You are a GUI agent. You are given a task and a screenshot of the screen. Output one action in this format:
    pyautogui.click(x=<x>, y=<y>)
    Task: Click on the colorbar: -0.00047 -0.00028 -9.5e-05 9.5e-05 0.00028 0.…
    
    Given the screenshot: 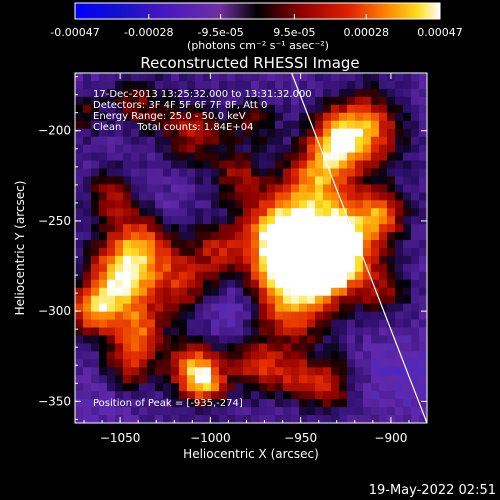 What is the action you would take?
    pyautogui.click(x=256, y=27)
    